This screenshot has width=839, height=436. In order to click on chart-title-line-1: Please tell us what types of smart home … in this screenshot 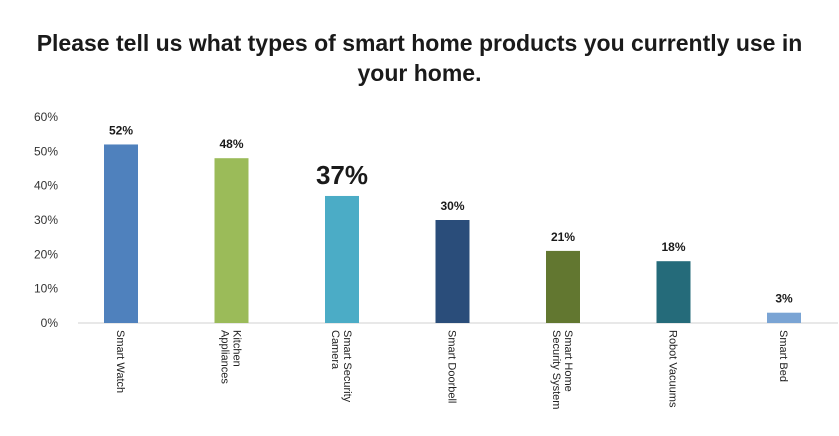, I will do `click(419, 43)`.